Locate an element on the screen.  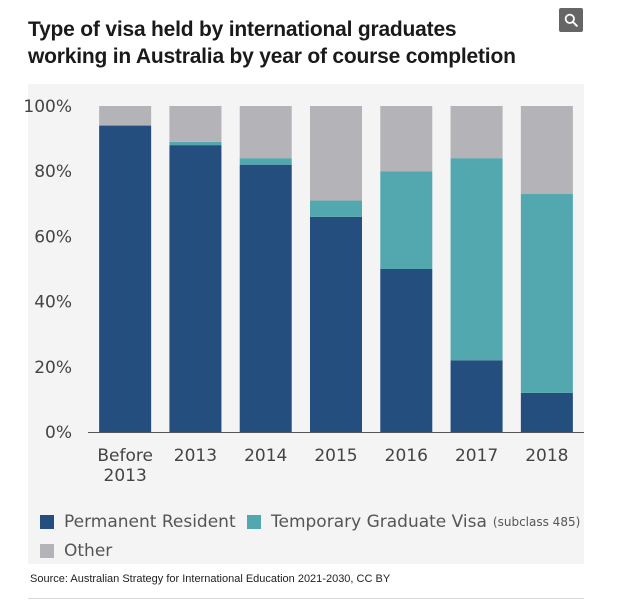
y-tick-label: 40% is located at coordinates (53, 303).